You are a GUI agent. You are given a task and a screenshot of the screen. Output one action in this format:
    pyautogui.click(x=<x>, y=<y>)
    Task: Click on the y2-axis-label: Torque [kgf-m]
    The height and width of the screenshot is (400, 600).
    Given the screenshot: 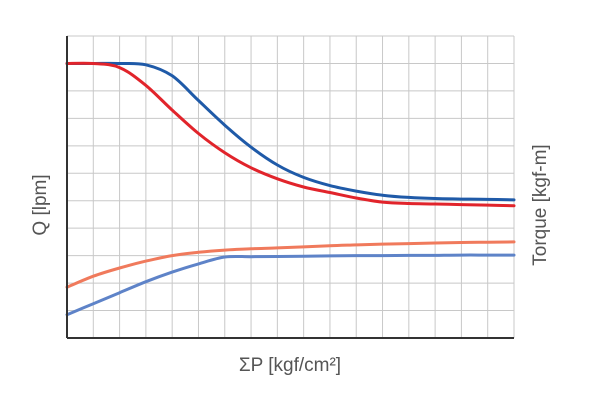 What is the action you would take?
    pyautogui.click(x=540, y=204)
    